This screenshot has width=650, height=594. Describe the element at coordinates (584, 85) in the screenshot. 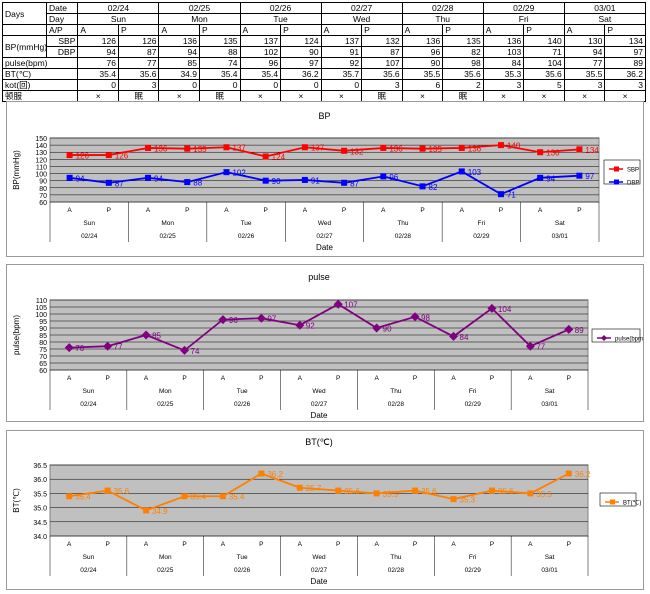

I see `kot-cell: 3` at that location.